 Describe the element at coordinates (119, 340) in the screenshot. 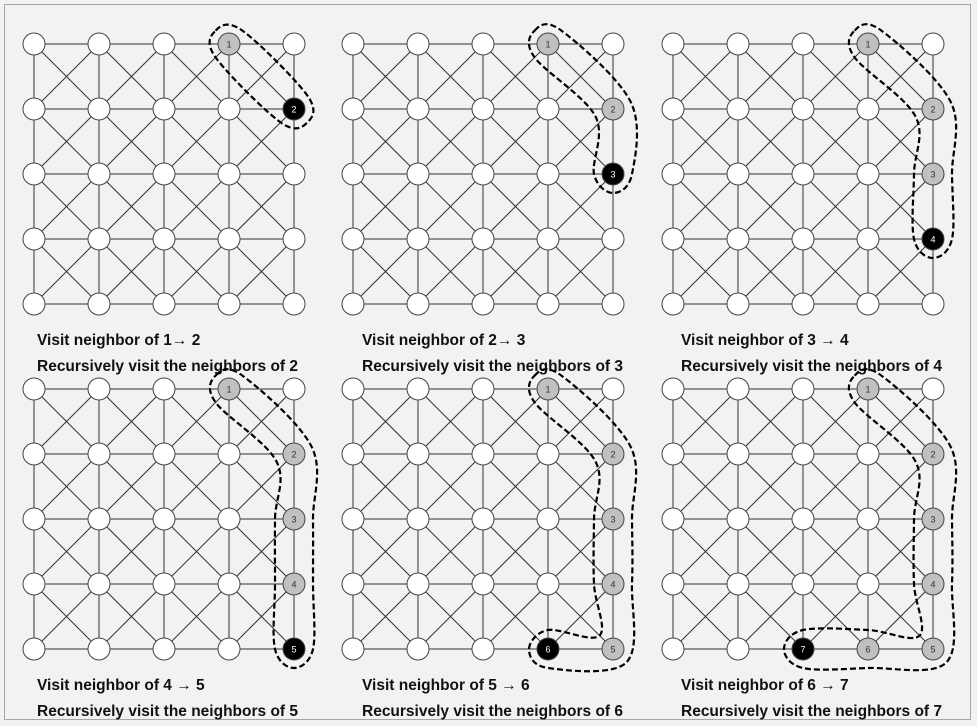

I see `caption-visit: Visit neighbor of 1→ 2` at that location.